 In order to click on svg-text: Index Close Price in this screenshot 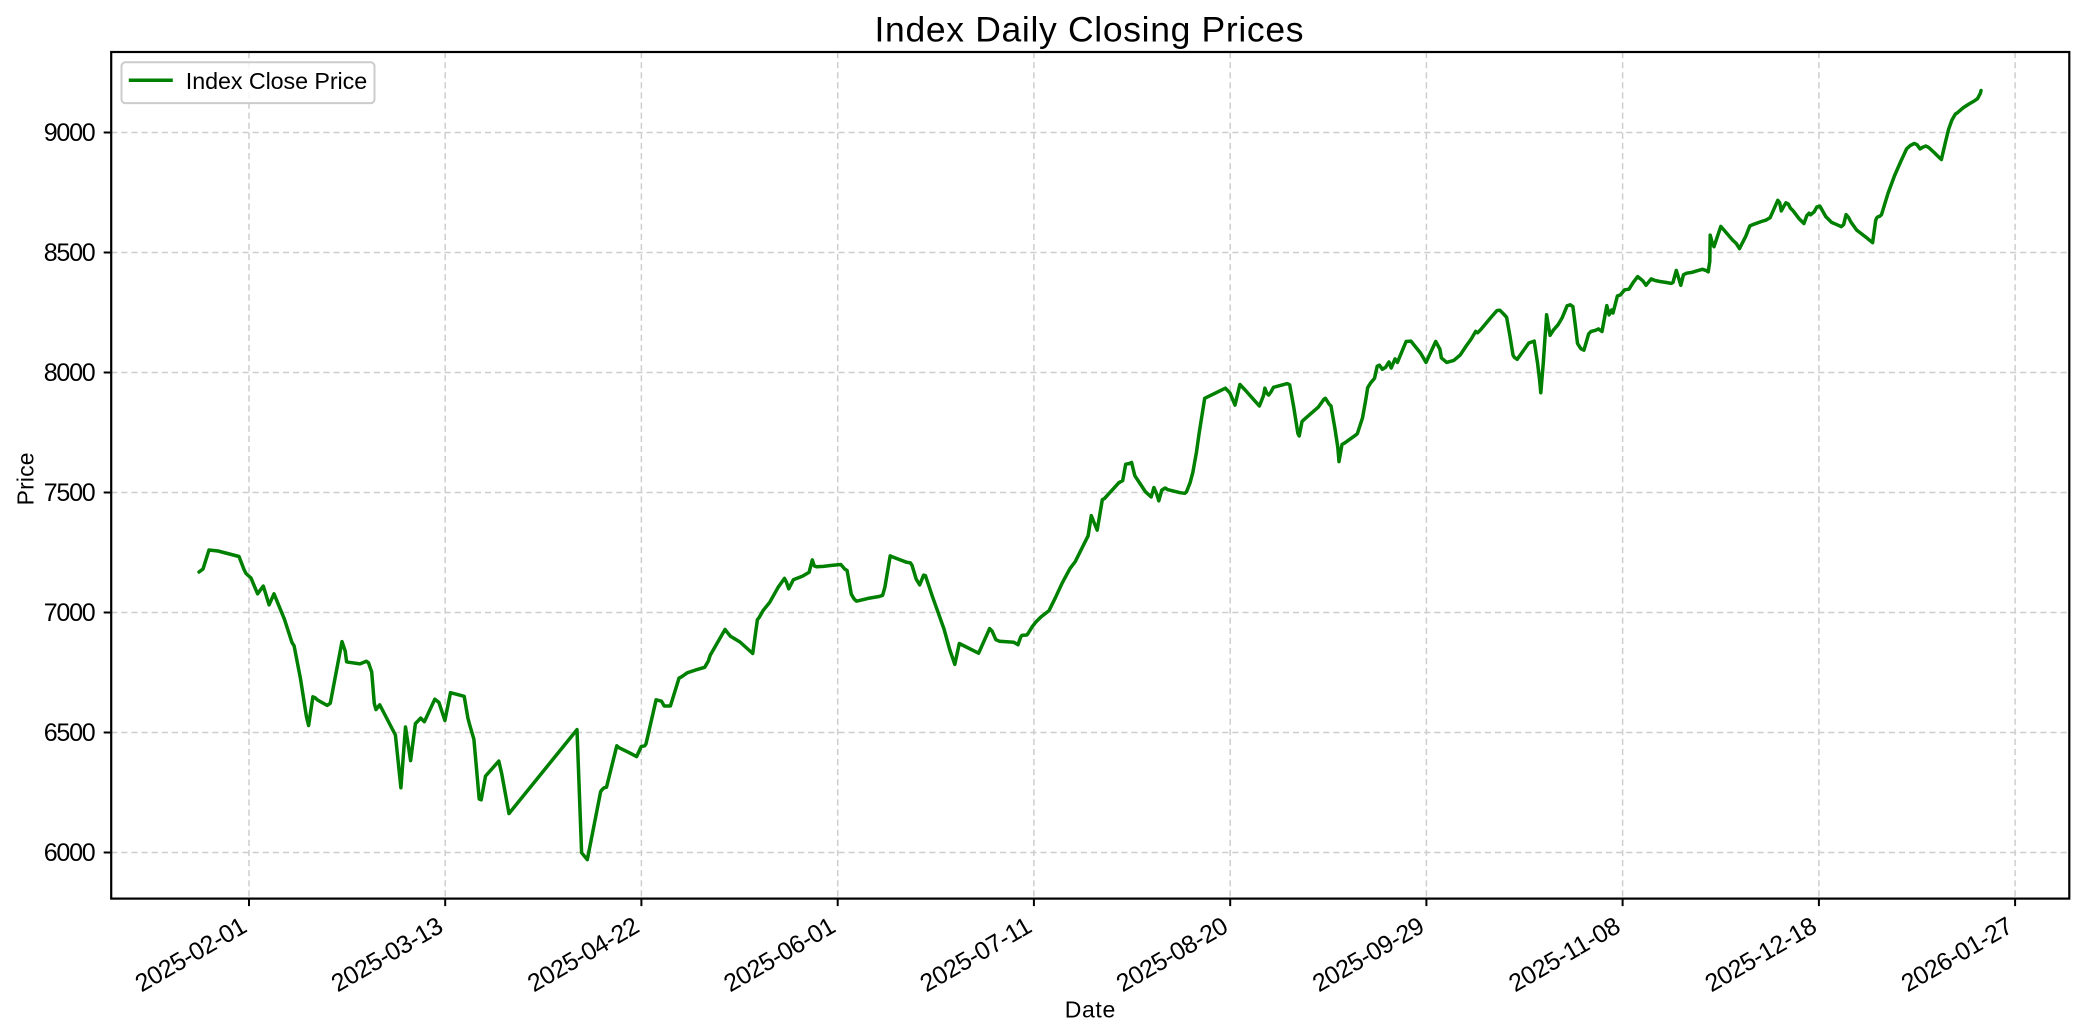, I will do `click(276, 81)`.